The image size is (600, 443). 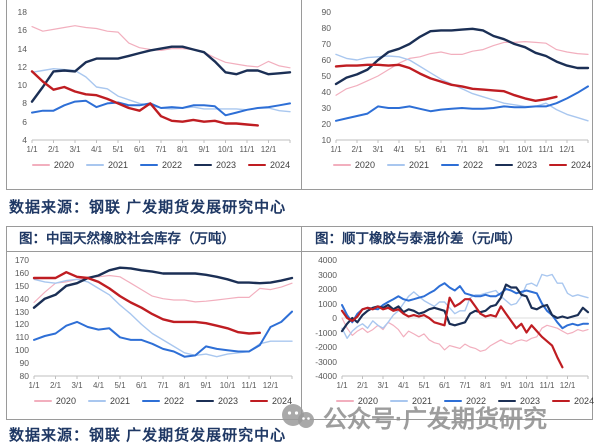 I want to click on legend-item-2022: 2022, so click(x=161, y=165).